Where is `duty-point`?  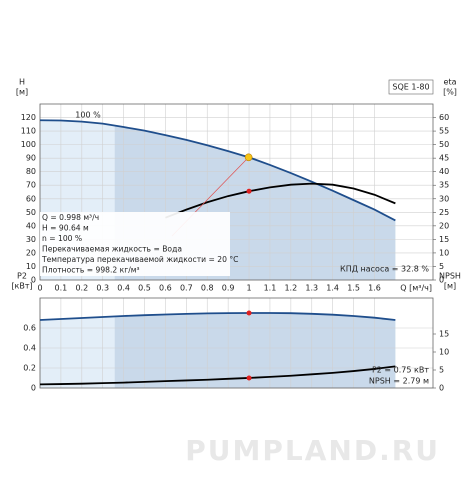 duty-point is located at coordinates (248, 157).